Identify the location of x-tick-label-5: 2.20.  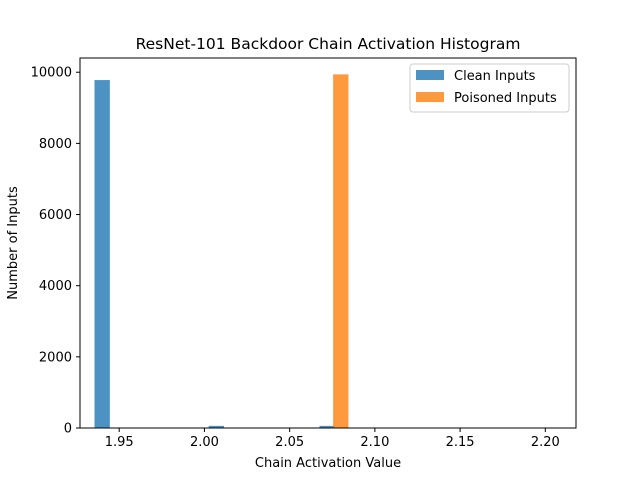
(545, 442).